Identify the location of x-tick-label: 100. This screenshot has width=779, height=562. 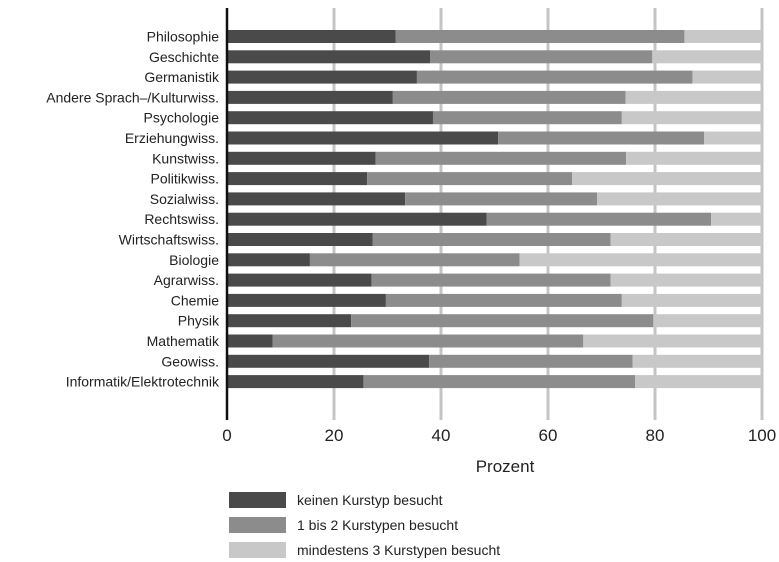
(762, 435).